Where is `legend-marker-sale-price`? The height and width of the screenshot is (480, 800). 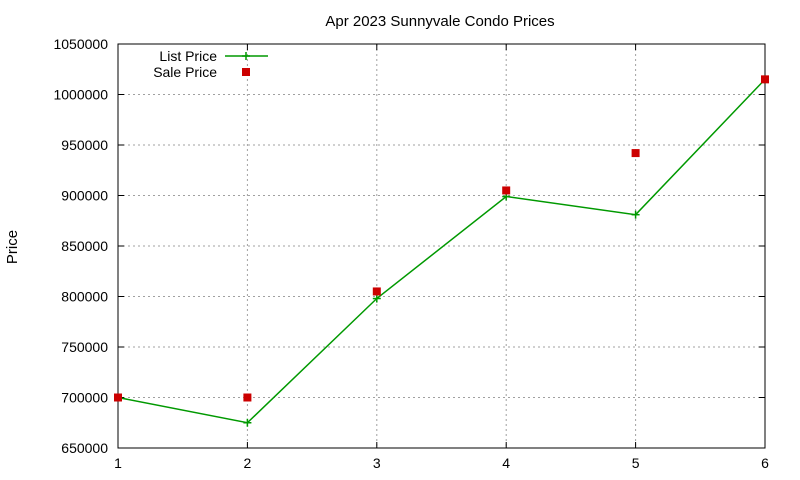 legend-marker-sale-price is located at coordinates (246, 72).